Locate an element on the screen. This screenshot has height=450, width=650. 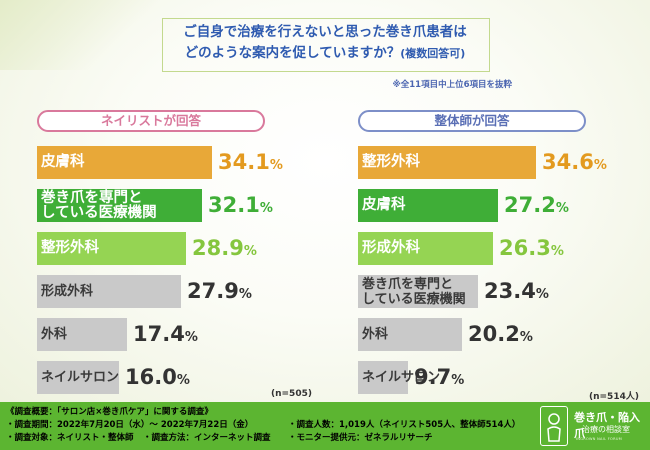
logo-subtitle: 治療の相談室 is located at coordinates (606, 429).